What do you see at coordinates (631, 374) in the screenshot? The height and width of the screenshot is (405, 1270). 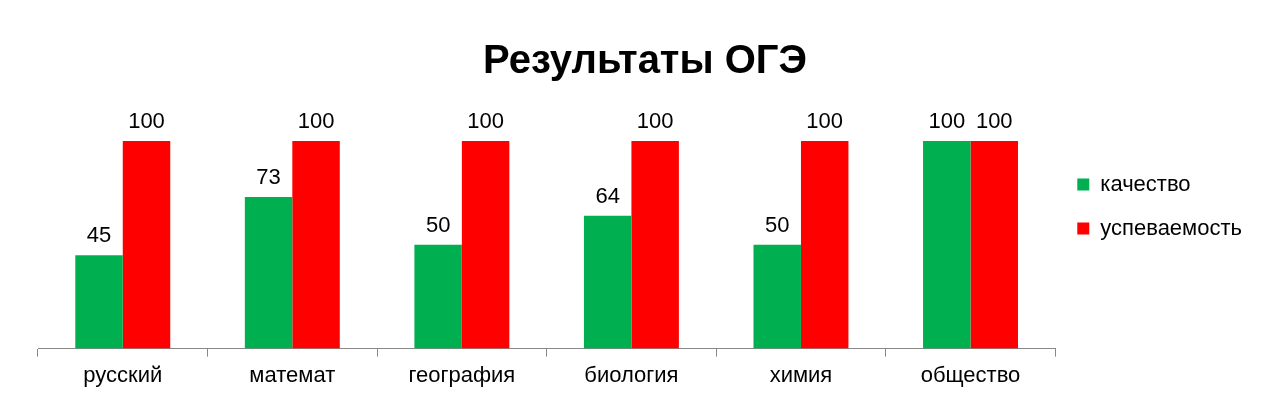 I see `x-tick-label: биология` at bounding box center [631, 374].